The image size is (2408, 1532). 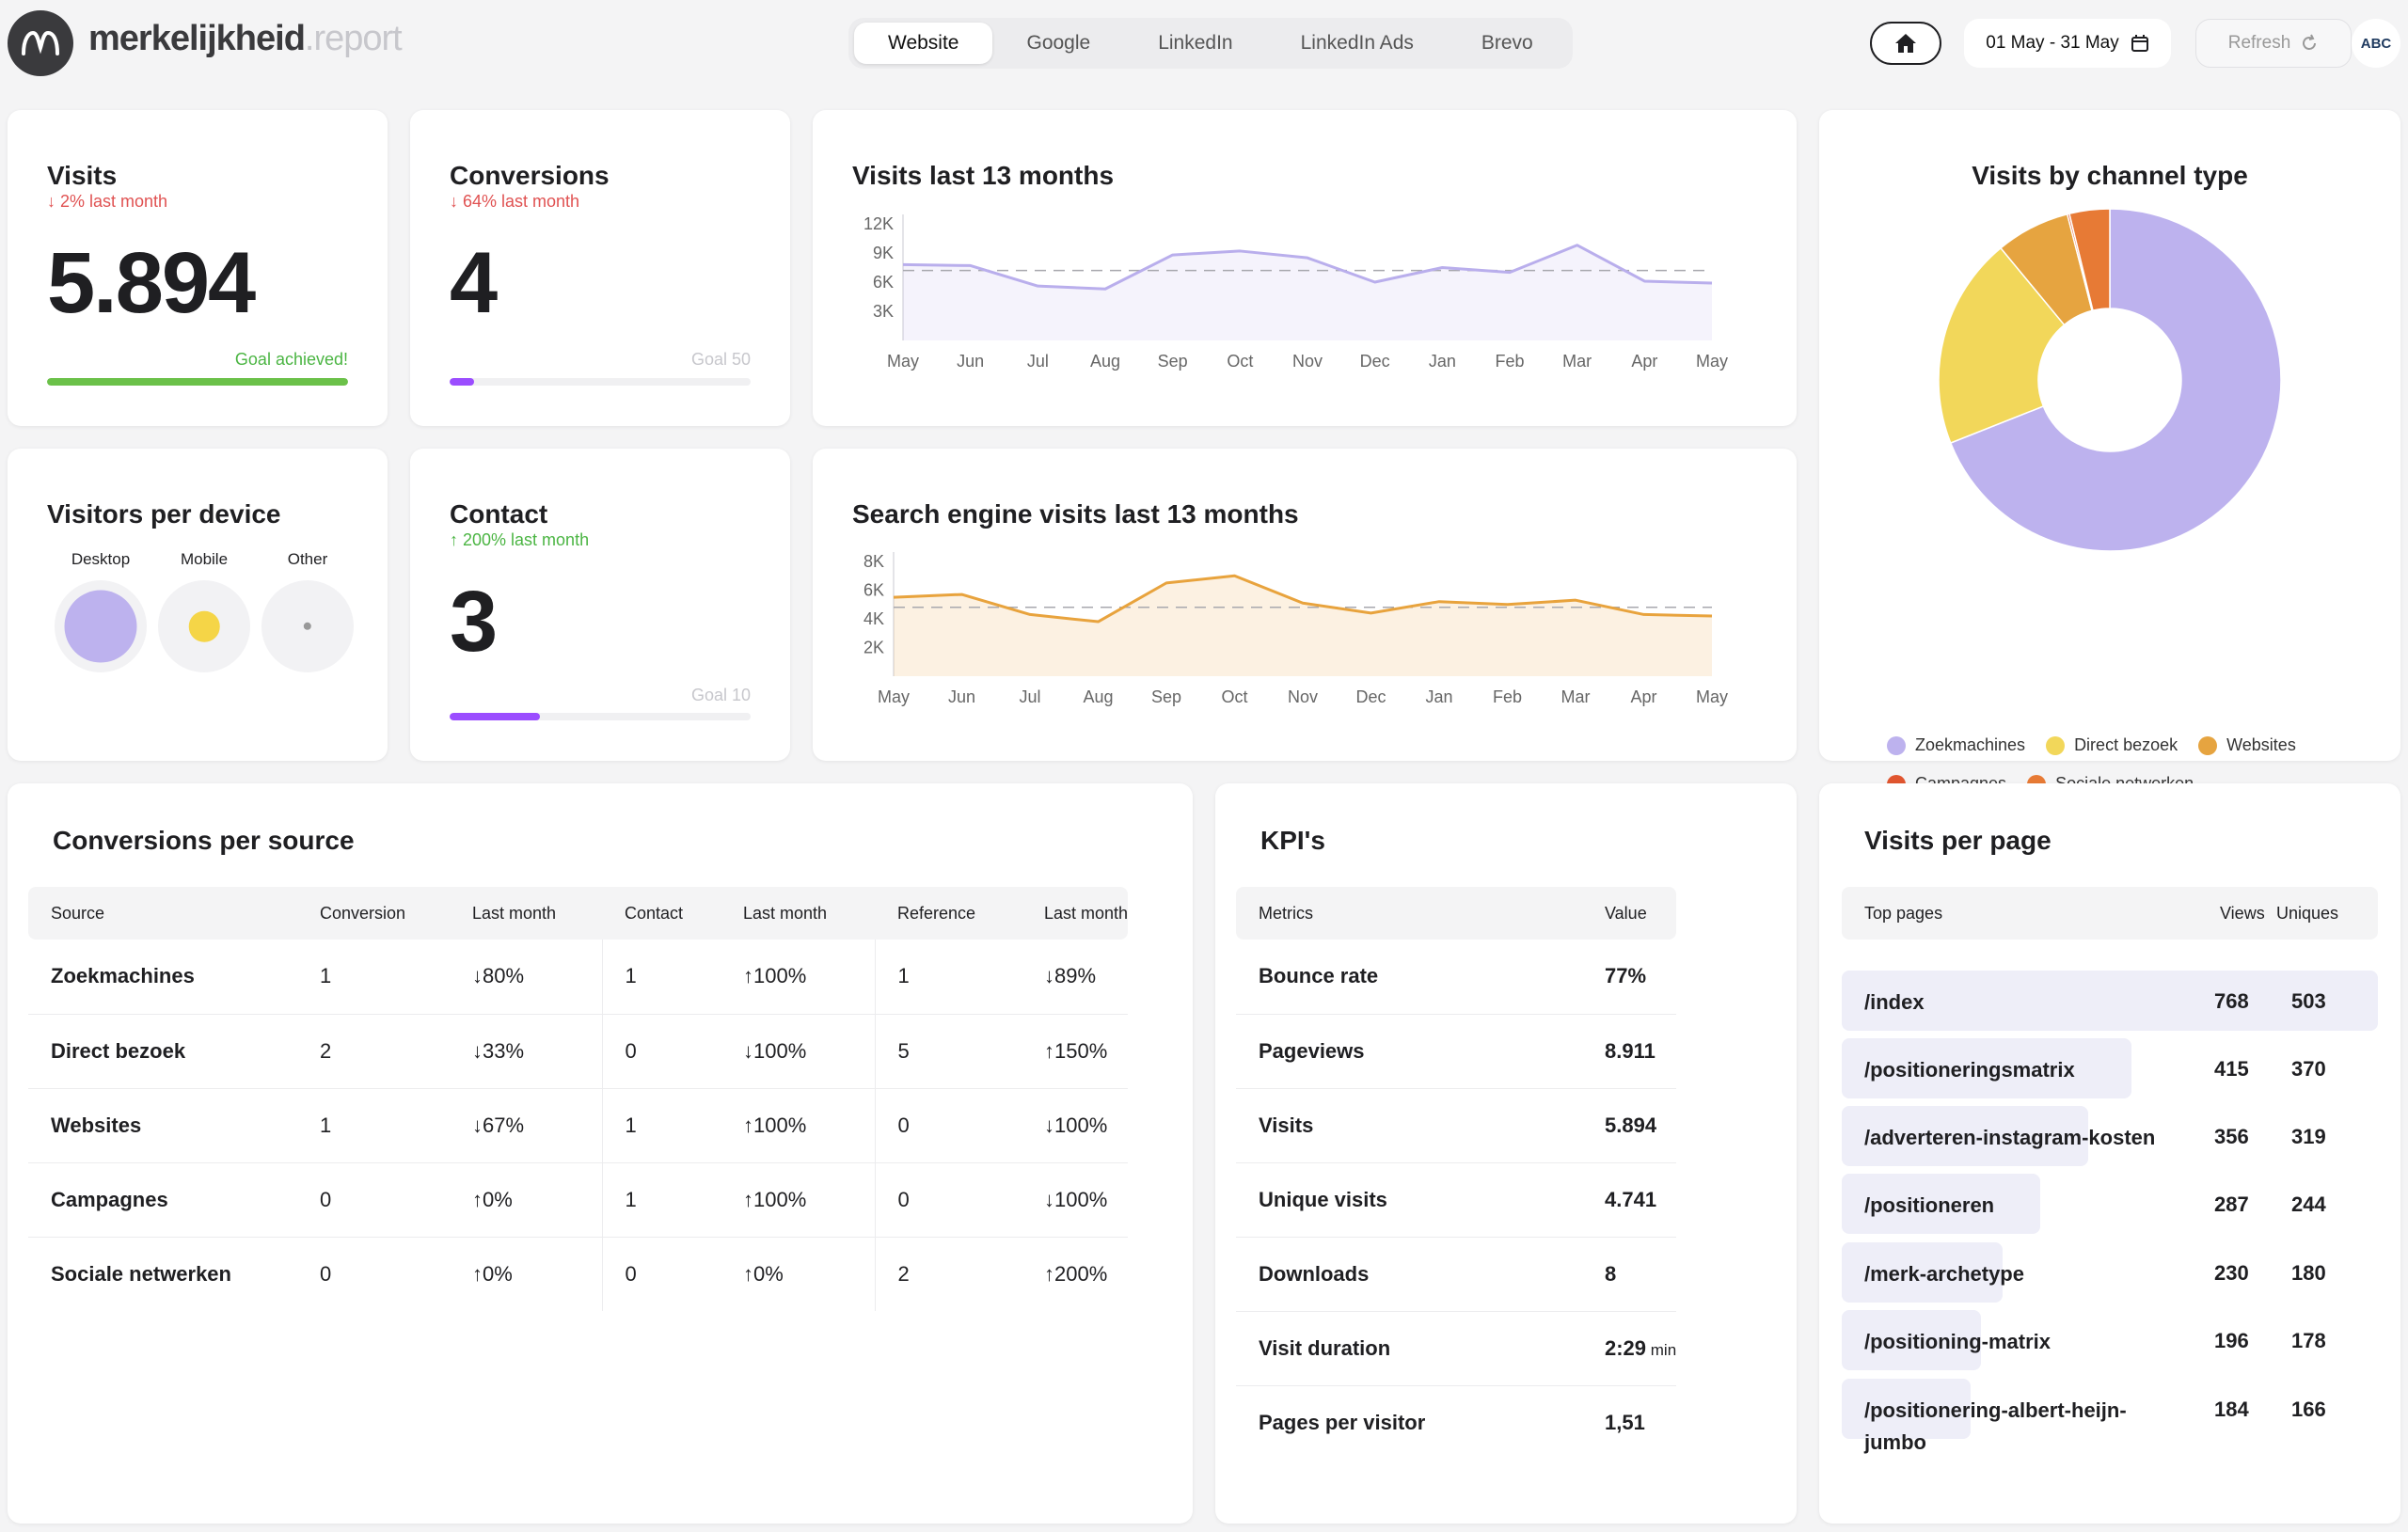 What do you see at coordinates (661, 1274) in the screenshot?
I see `table-cell: 0` at bounding box center [661, 1274].